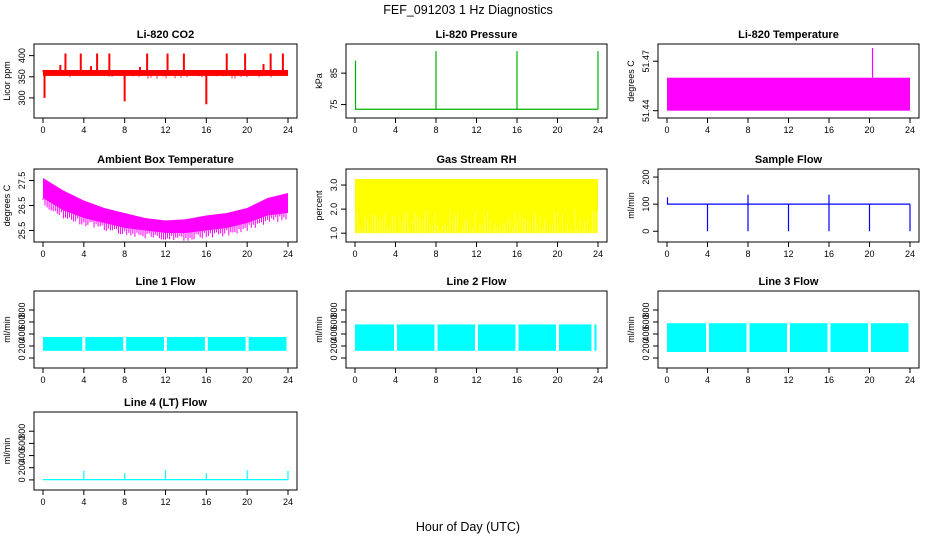 This screenshot has width=936, height=540. I want to click on panel-title: Line 1 Flow, so click(166, 282).